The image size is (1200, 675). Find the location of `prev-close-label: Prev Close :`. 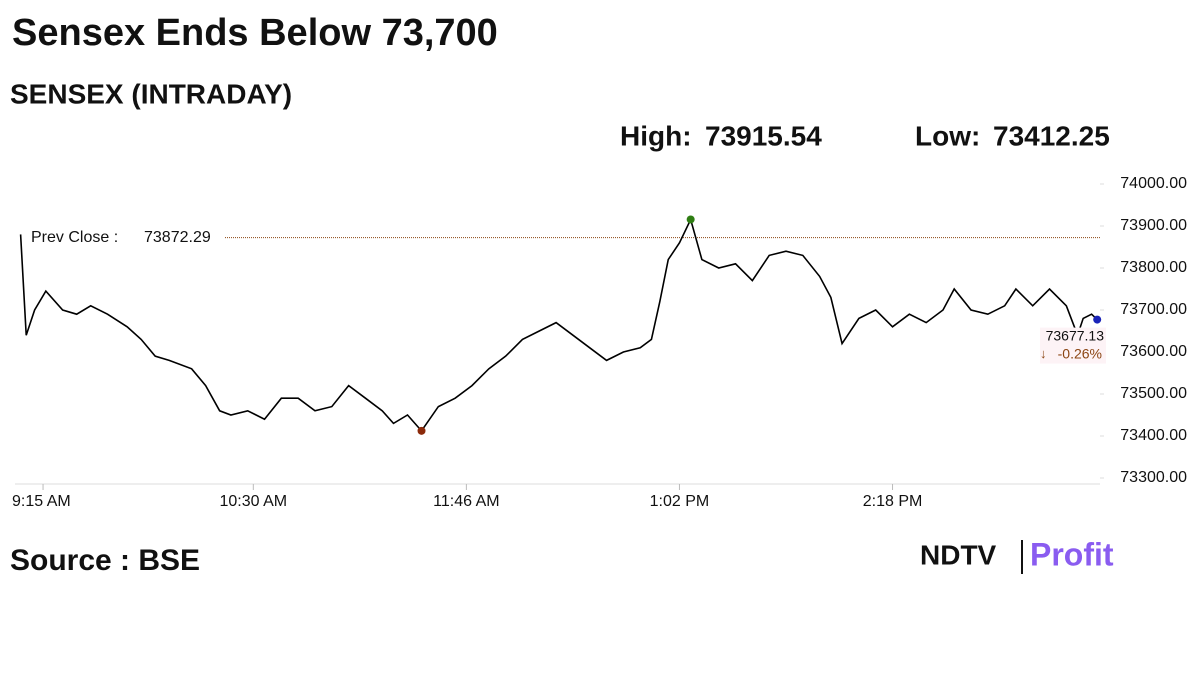

prev-close-label: Prev Close : is located at coordinates (74, 237).